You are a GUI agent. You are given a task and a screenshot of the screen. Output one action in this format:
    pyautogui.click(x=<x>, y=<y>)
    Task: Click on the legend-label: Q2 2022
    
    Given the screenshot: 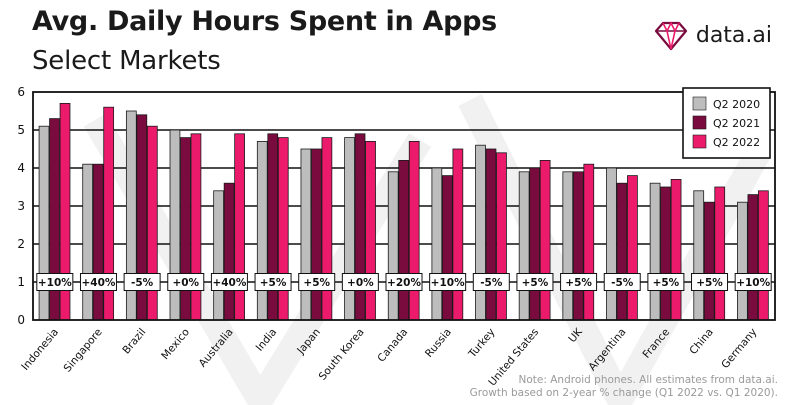 What is the action you would take?
    pyautogui.click(x=736, y=142)
    